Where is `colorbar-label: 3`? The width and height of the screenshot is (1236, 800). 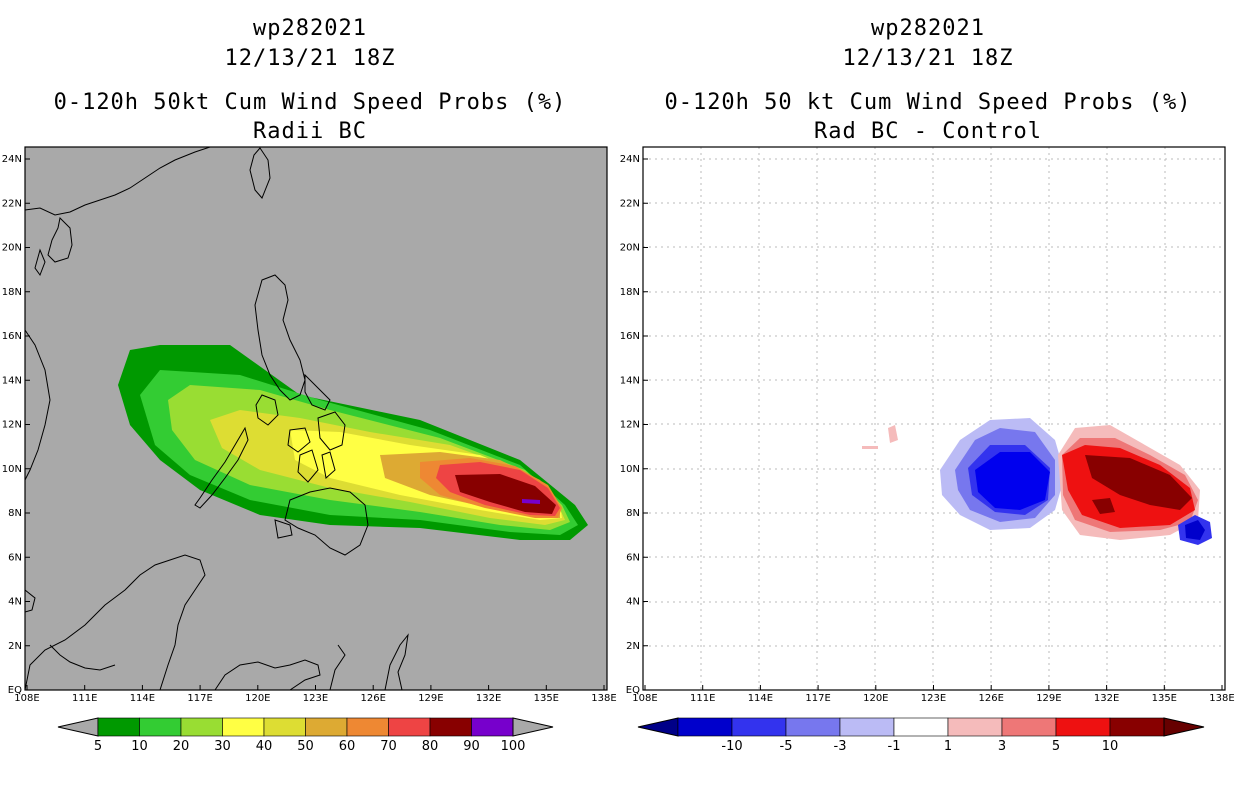
colorbar-label: 3 is located at coordinates (1002, 746).